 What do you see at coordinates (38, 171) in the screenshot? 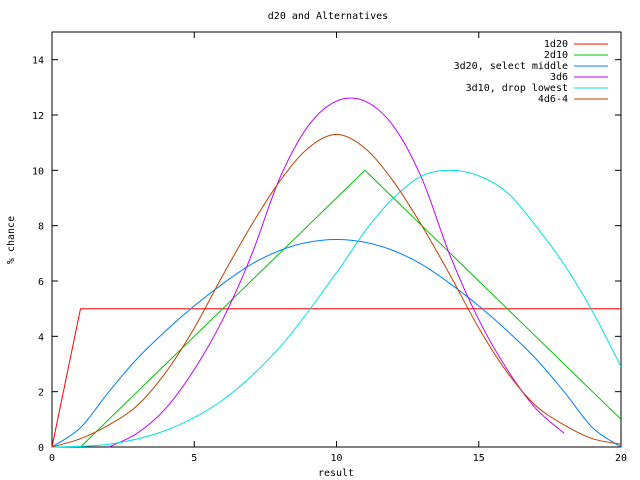
I see `y-tick-label: 10` at bounding box center [38, 171].